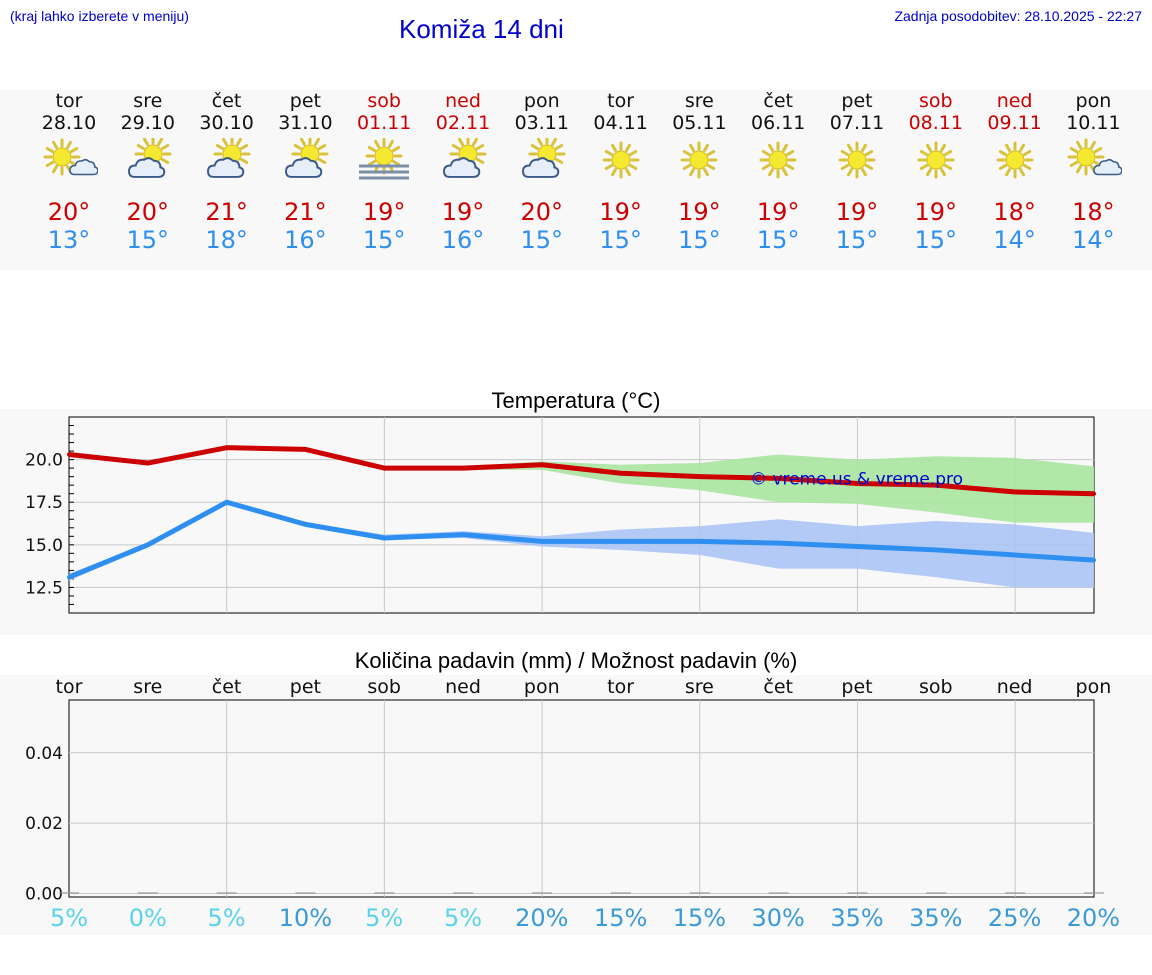 Image resolution: width=1152 pixels, height=975 pixels. What do you see at coordinates (44, 503) in the screenshot?
I see `y-tick-label: 17.5` at bounding box center [44, 503].